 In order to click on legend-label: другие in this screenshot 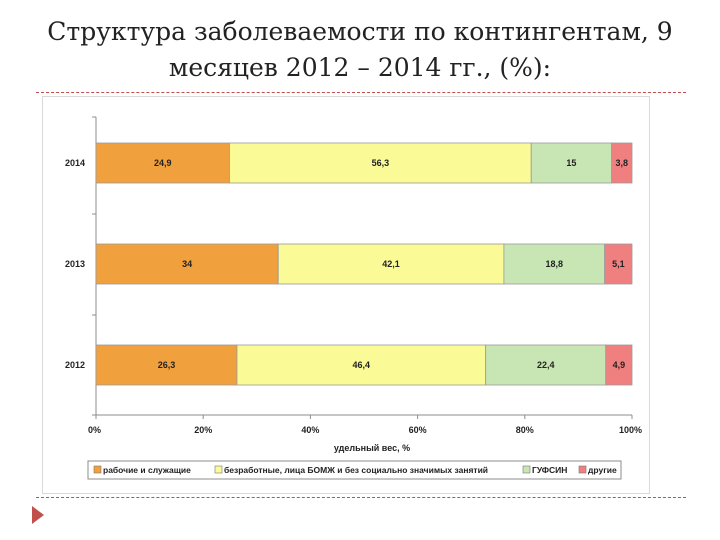, I will do `click(602, 470)`.